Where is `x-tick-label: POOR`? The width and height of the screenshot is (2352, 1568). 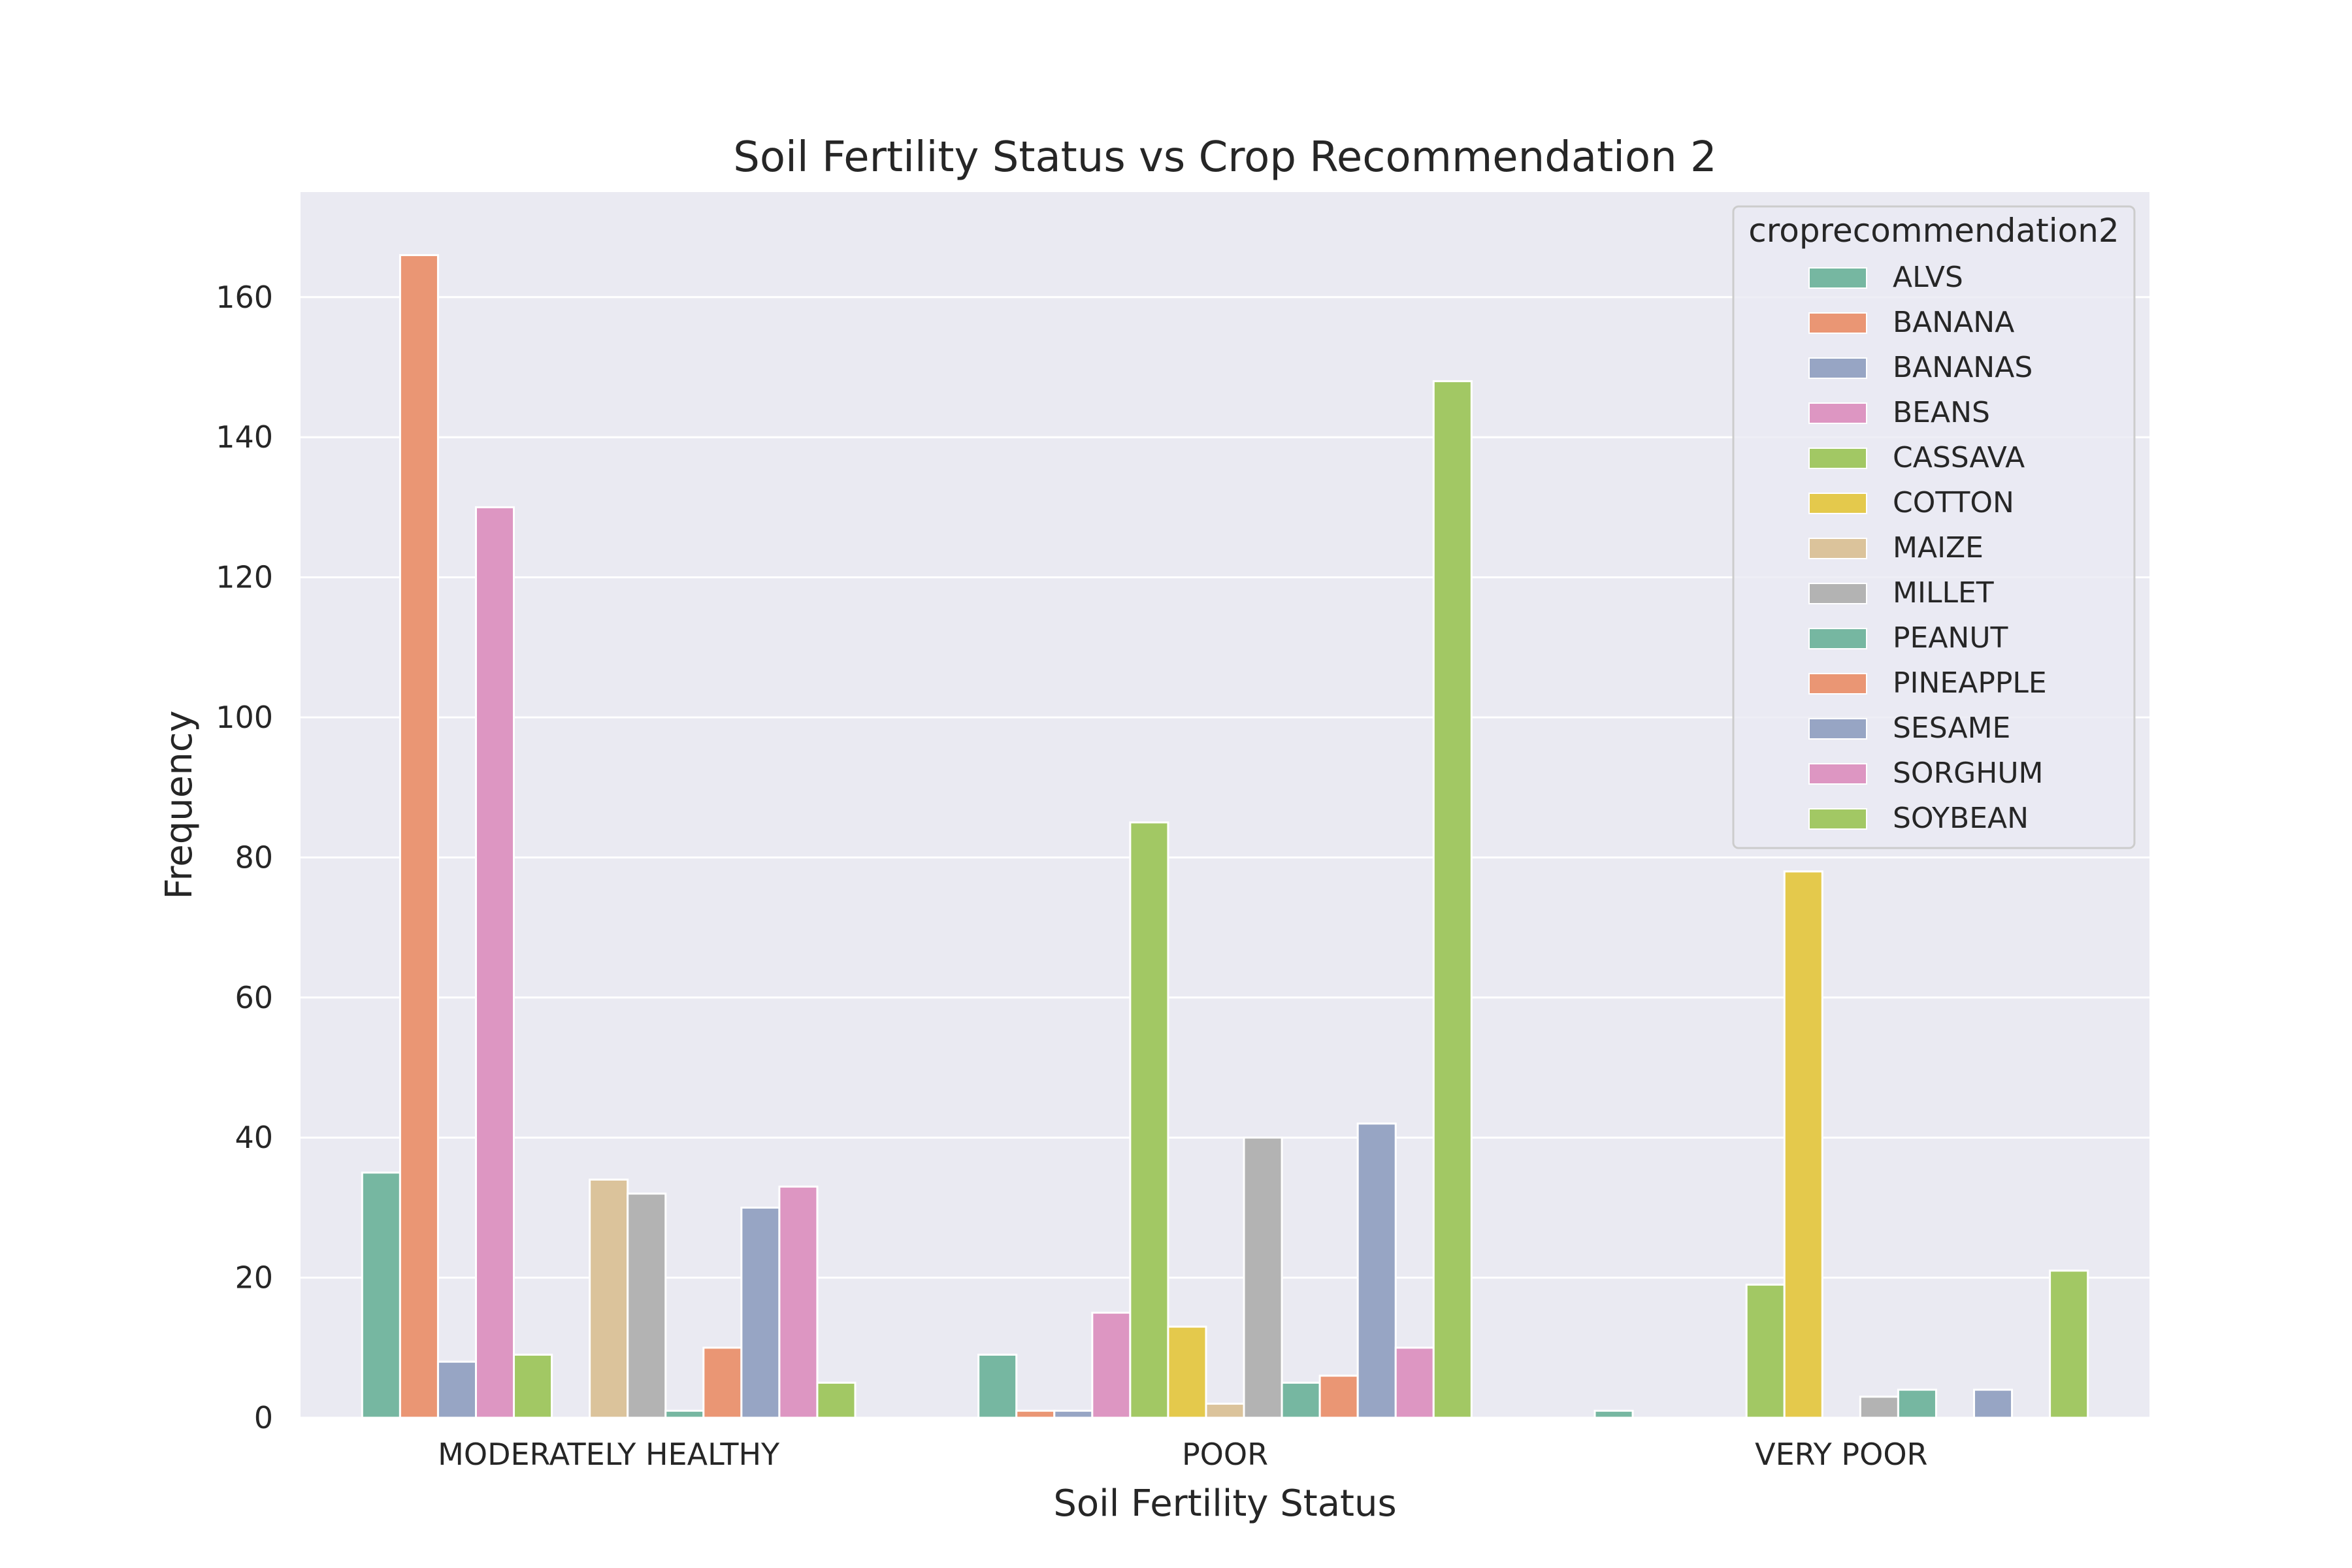
x-tick-label: POOR is located at coordinates (1225, 1454).